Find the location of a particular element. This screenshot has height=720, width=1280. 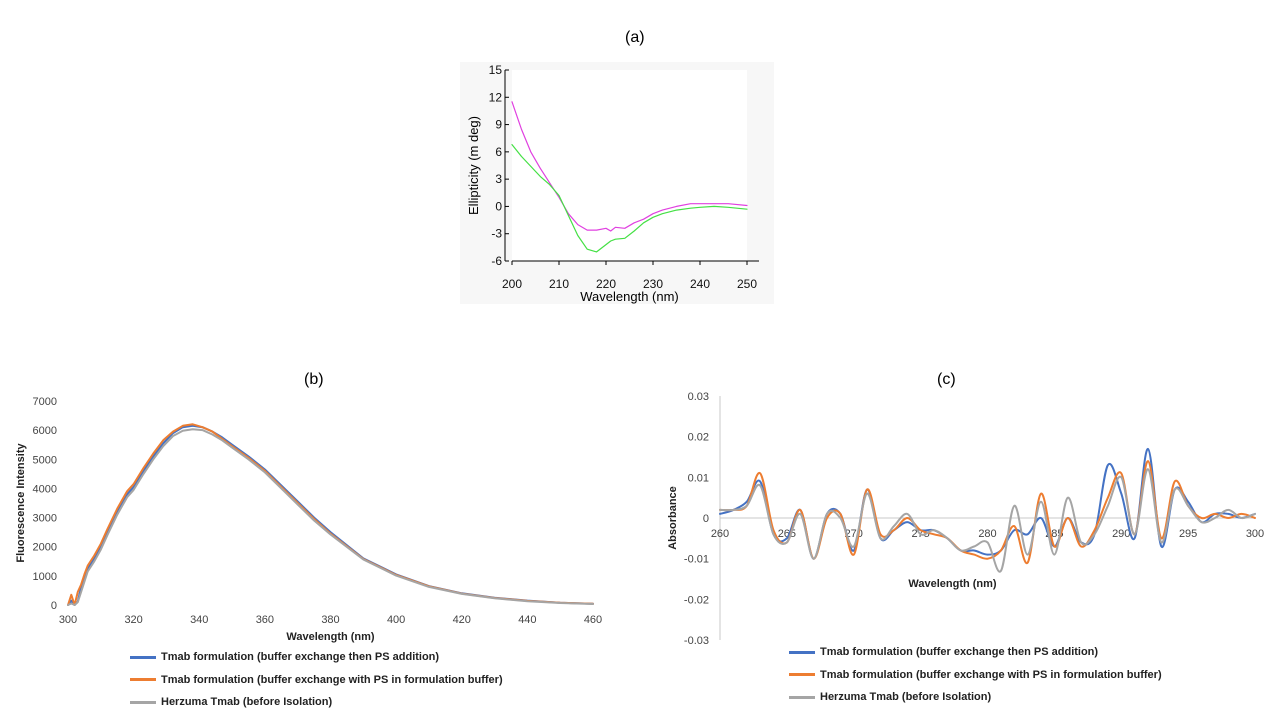

x-tick-label: 460 is located at coordinates (593, 620).